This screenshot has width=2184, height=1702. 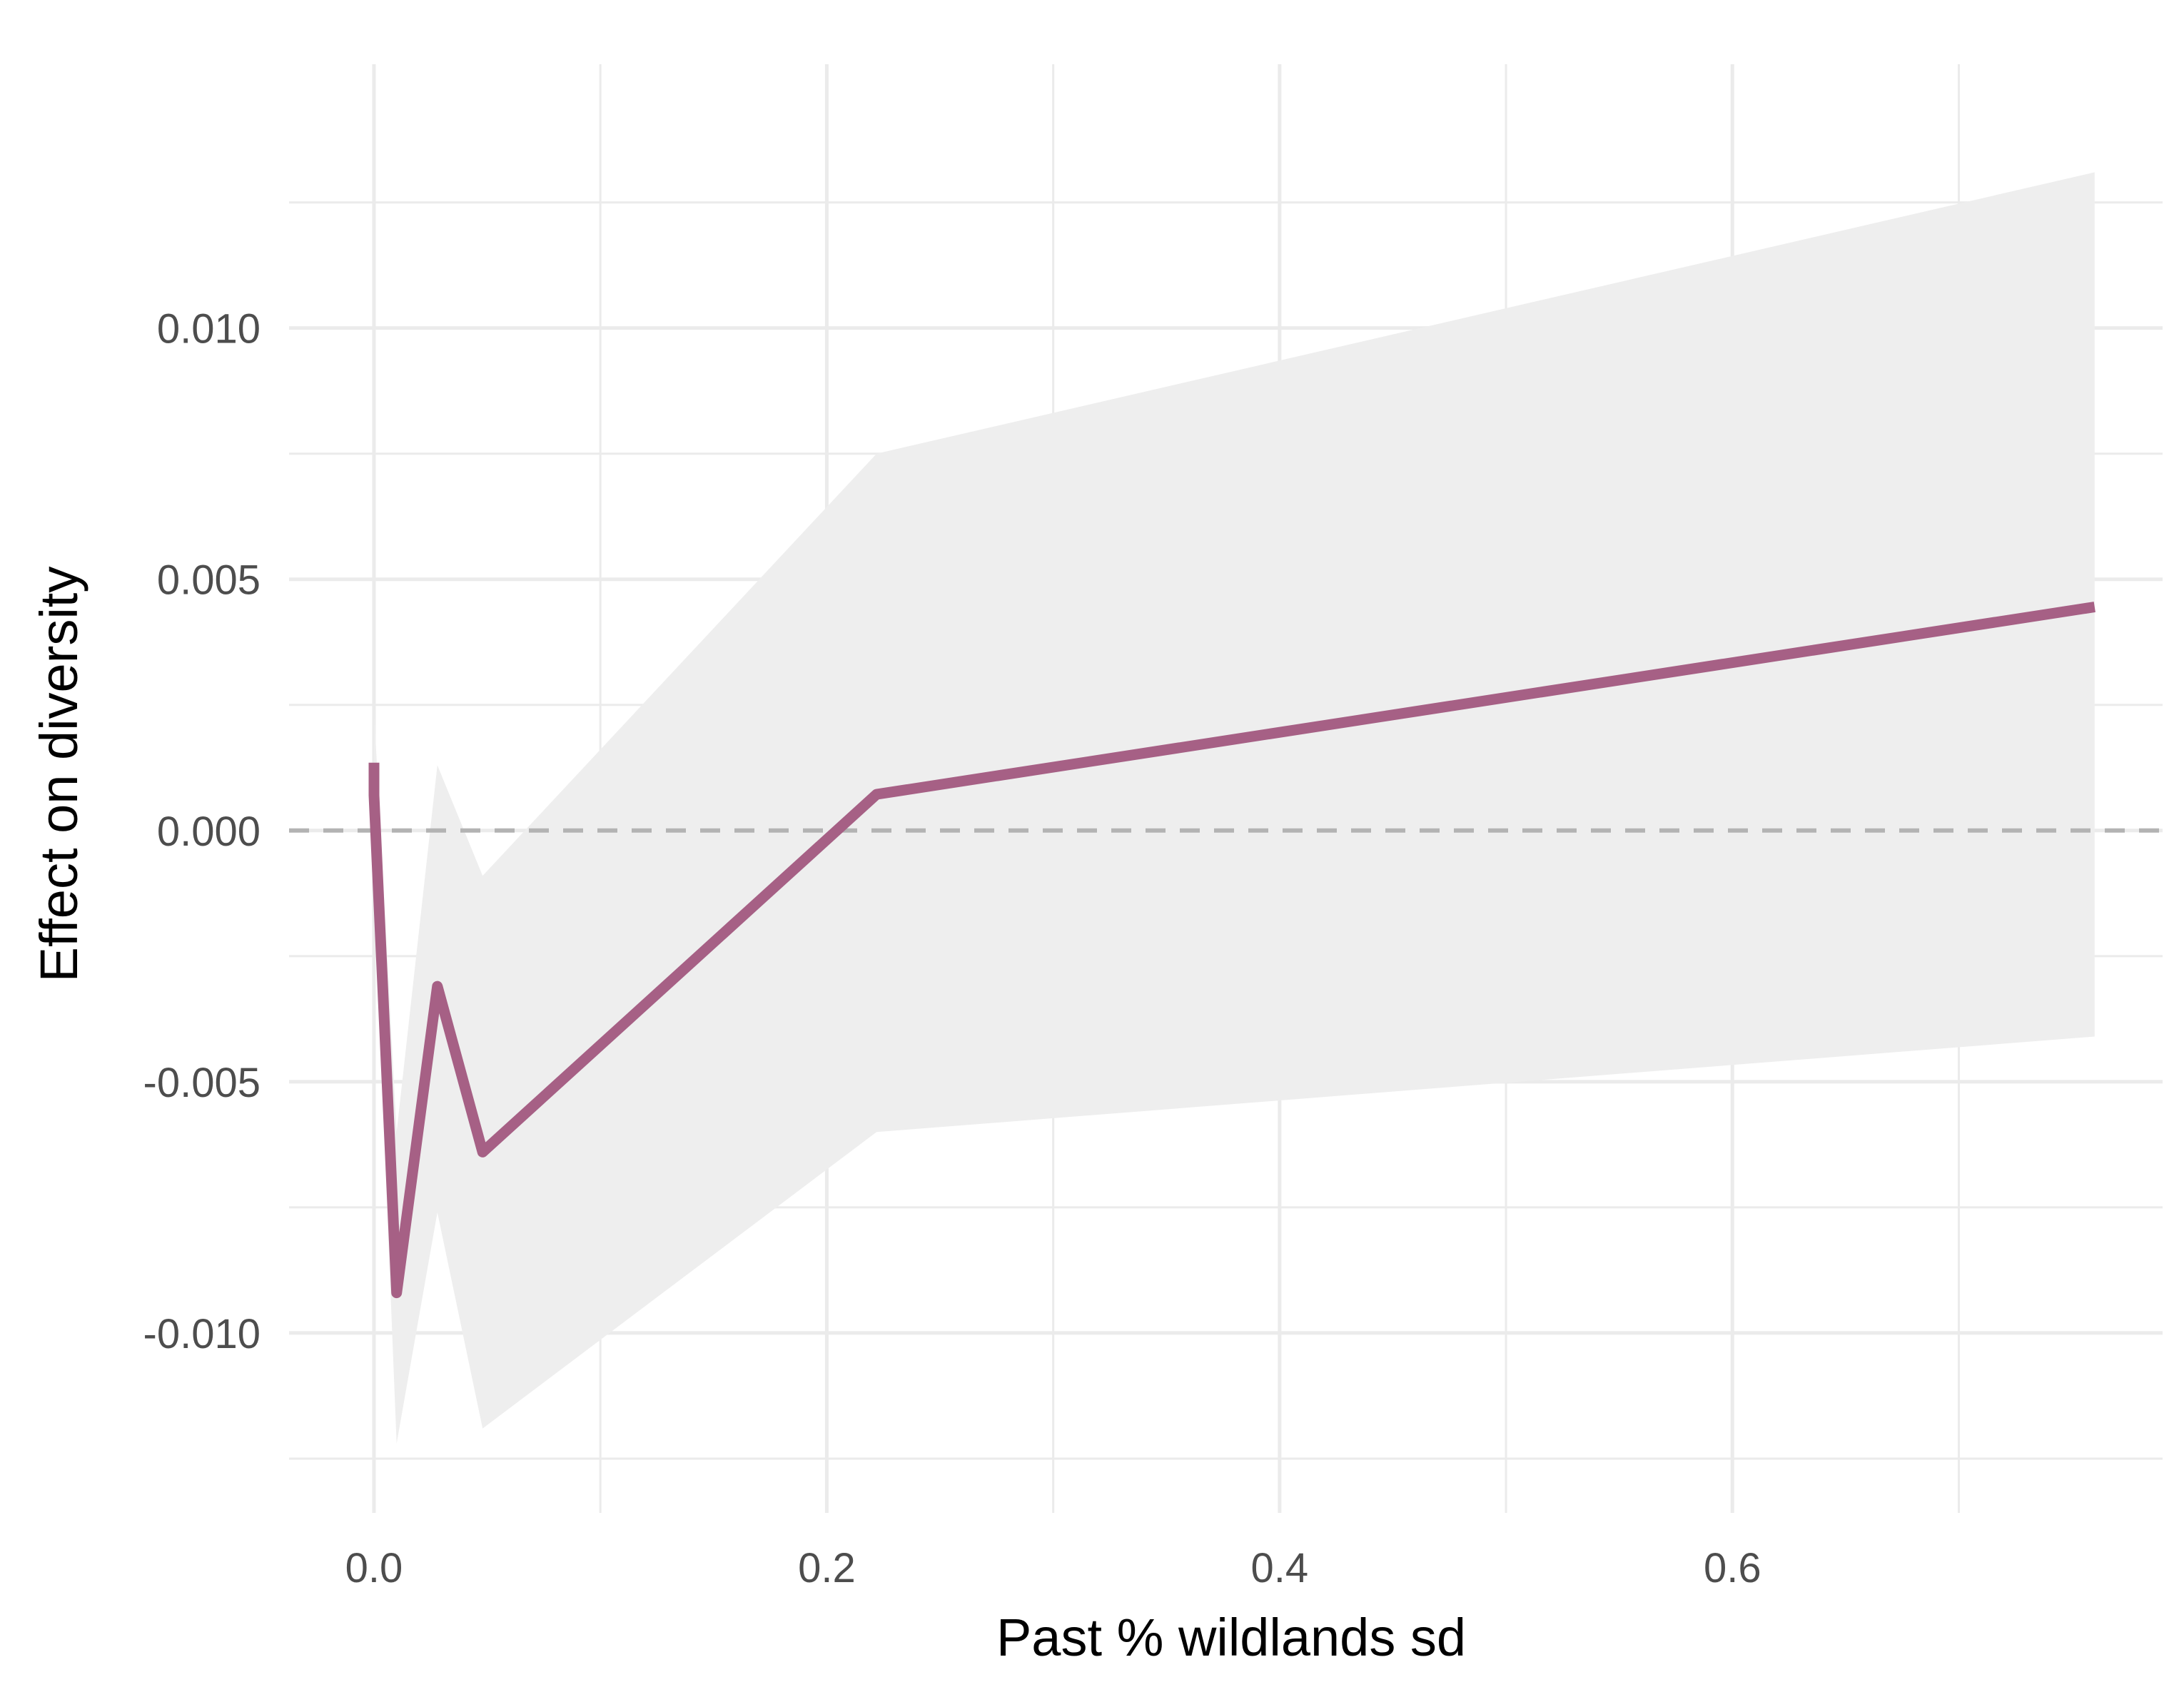 I want to click on y-tick-label: 0.000, so click(x=209, y=832).